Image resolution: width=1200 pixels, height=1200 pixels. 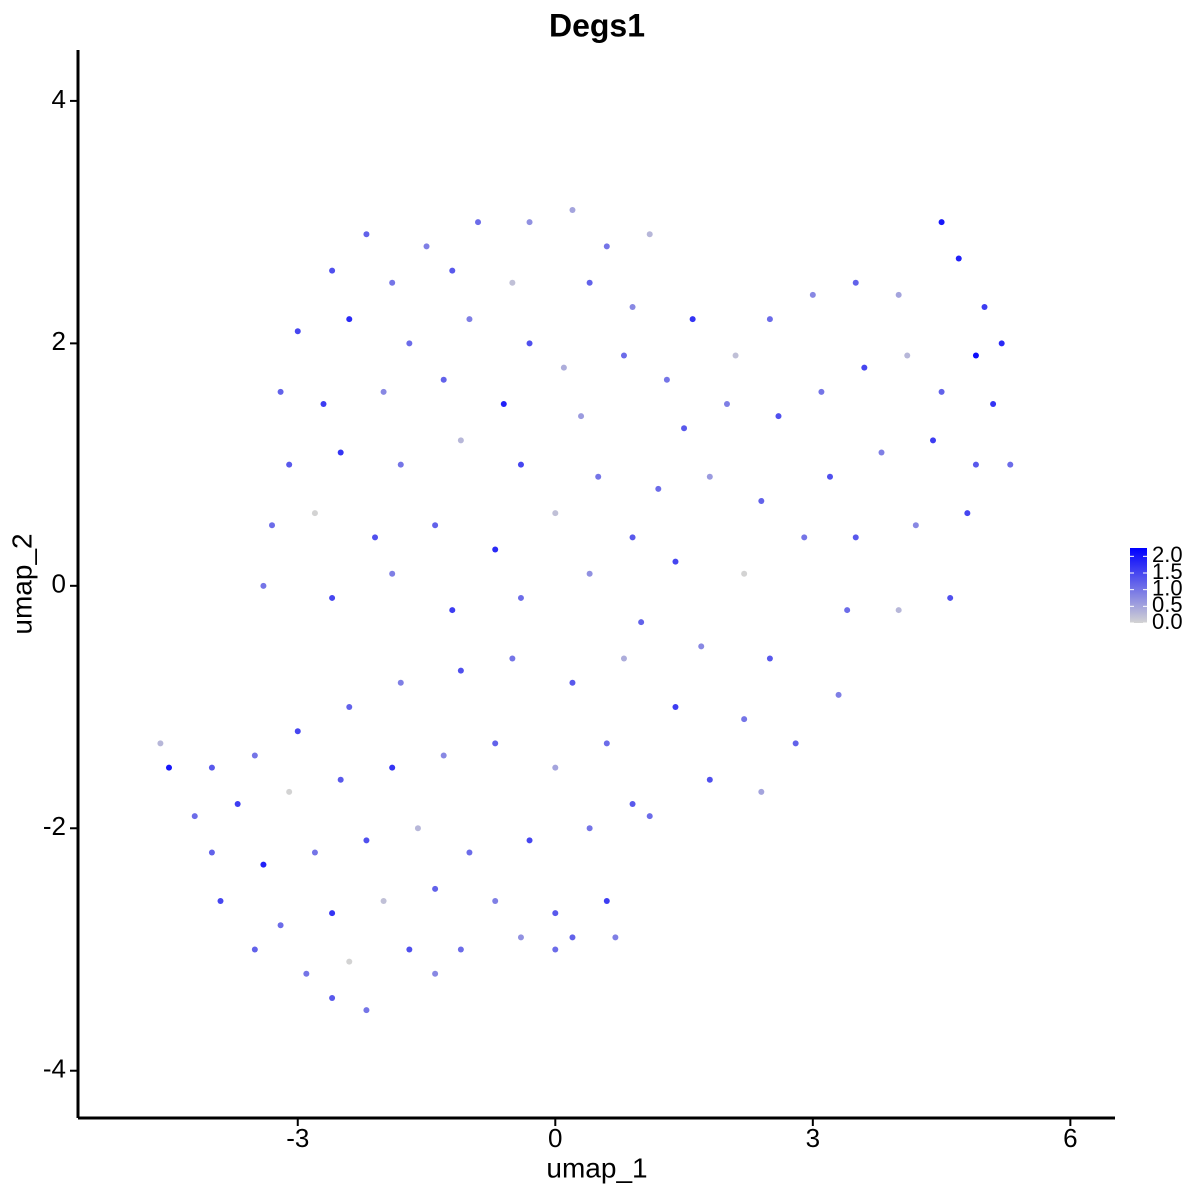 I want to click on y-tick-label: -4, so click(x=54, y=1069).